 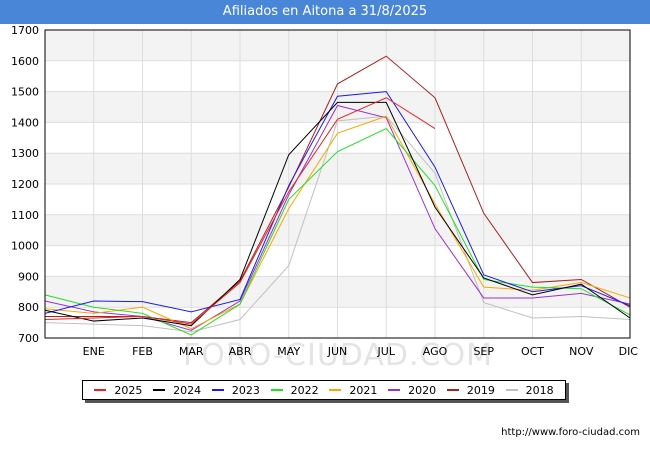 I want to click on legend-item-2023: 2023, so click(x=235, y=390).